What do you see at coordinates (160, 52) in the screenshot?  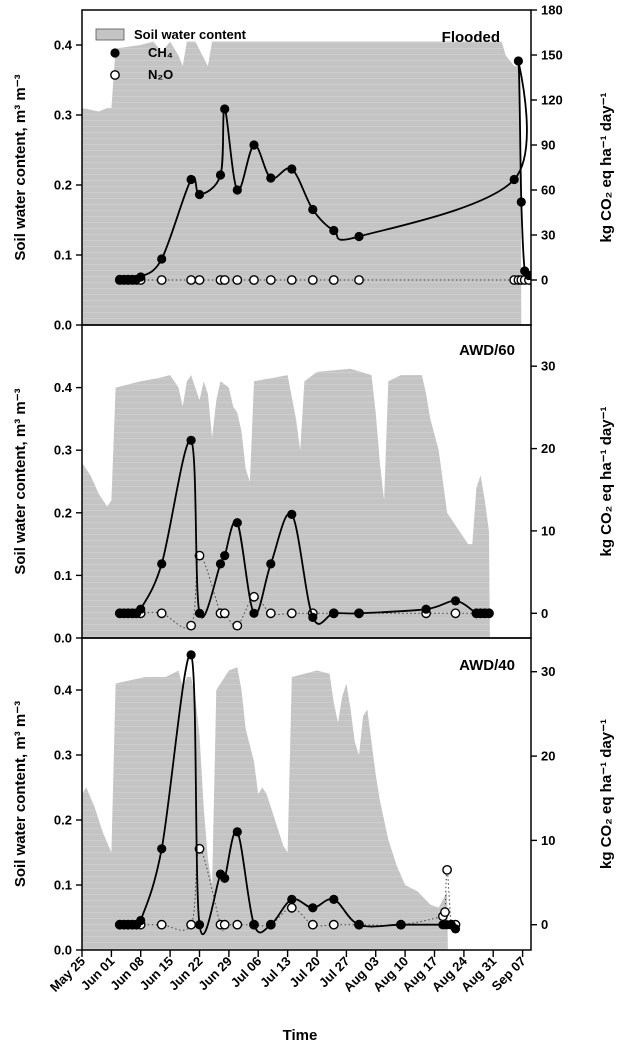 I see `legend-ch4-label: CH₄` at bounding box center [160, 52].